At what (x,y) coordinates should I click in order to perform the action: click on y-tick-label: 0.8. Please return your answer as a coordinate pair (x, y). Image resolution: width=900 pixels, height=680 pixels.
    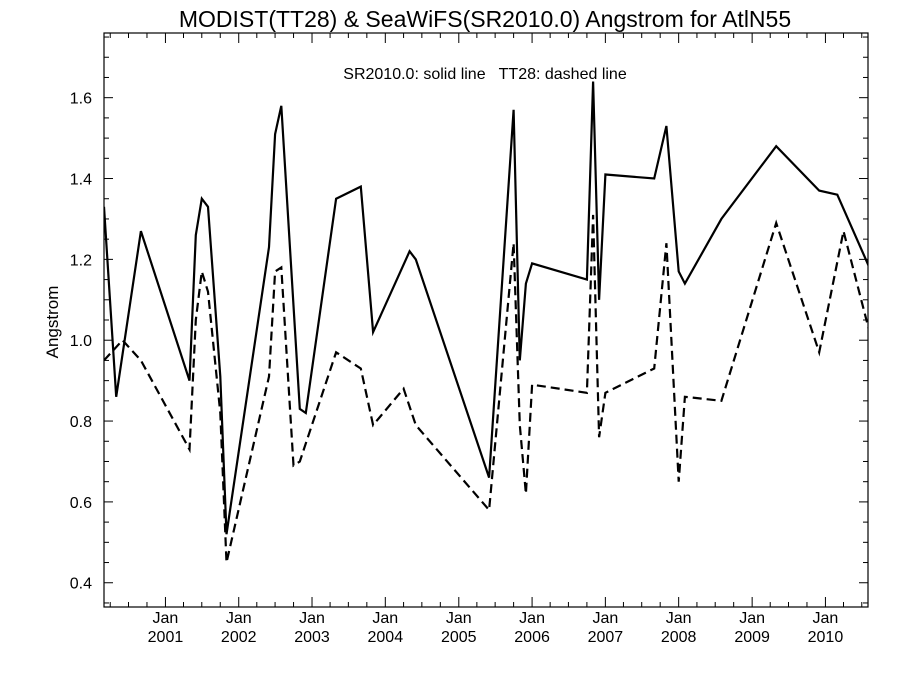
    Looking at the image, I should click on (81, 422).